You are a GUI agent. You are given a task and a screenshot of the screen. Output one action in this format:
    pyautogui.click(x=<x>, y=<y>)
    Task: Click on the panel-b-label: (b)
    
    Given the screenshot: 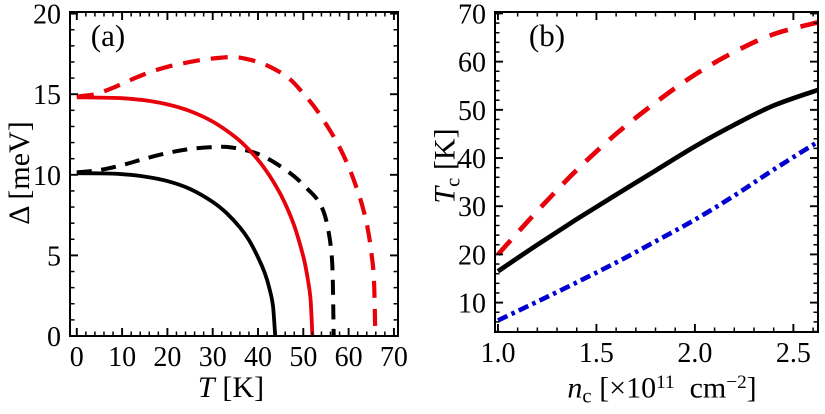 What is the action you would take?
    pyautogui.click(x=547, y=35)
    